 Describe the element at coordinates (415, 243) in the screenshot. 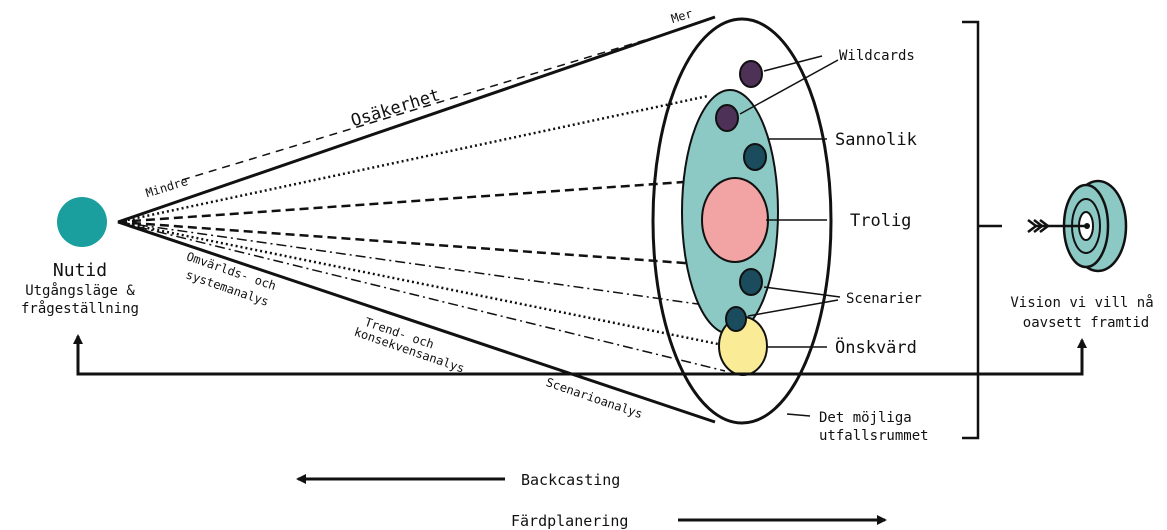

I see `dashed-line-lower` at that location.